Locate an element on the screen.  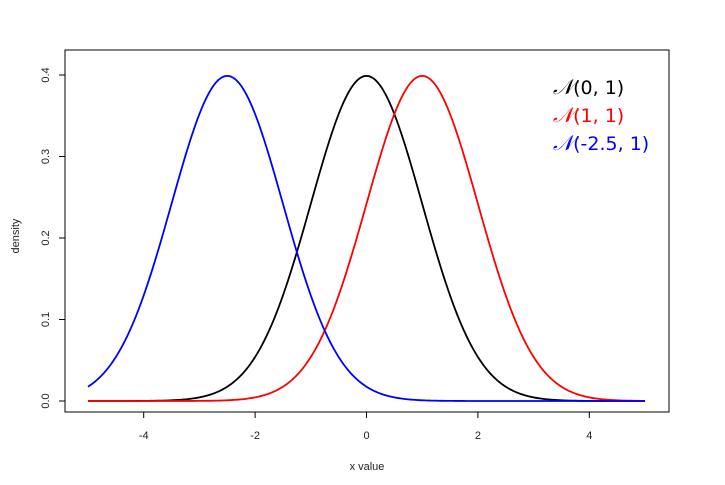
x-tick-label: 4 is located at coordinates (589, 436).